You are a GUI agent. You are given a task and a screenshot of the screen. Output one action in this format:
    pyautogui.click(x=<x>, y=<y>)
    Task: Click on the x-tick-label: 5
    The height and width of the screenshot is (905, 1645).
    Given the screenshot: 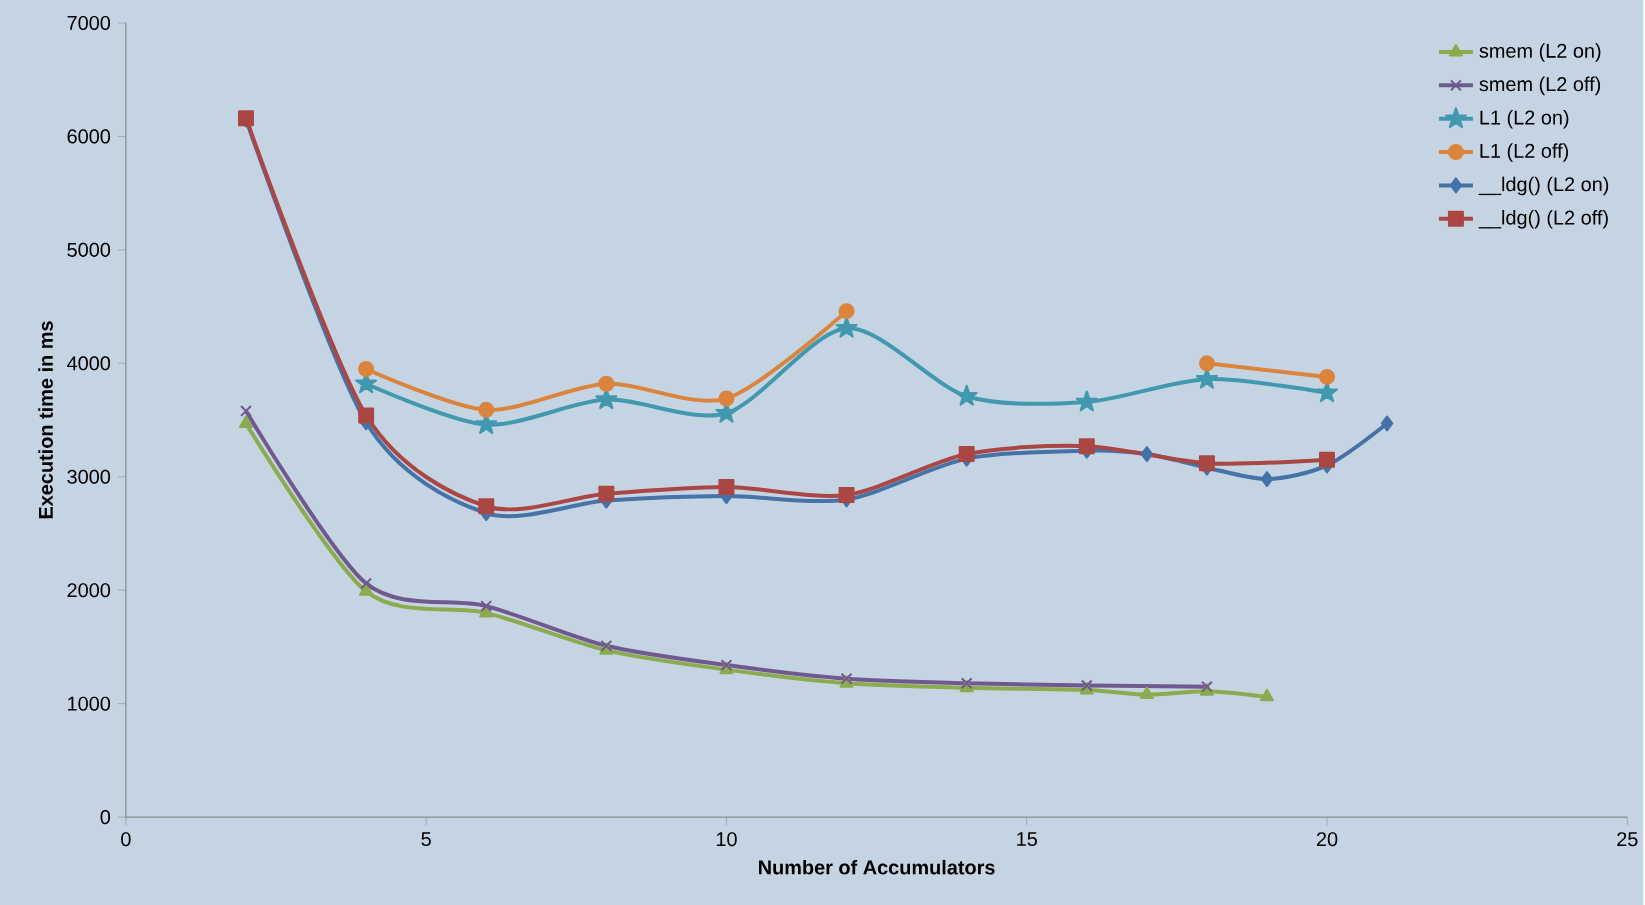 What is the action you would take?
    pyautogui.click(x=426, y=839)
    